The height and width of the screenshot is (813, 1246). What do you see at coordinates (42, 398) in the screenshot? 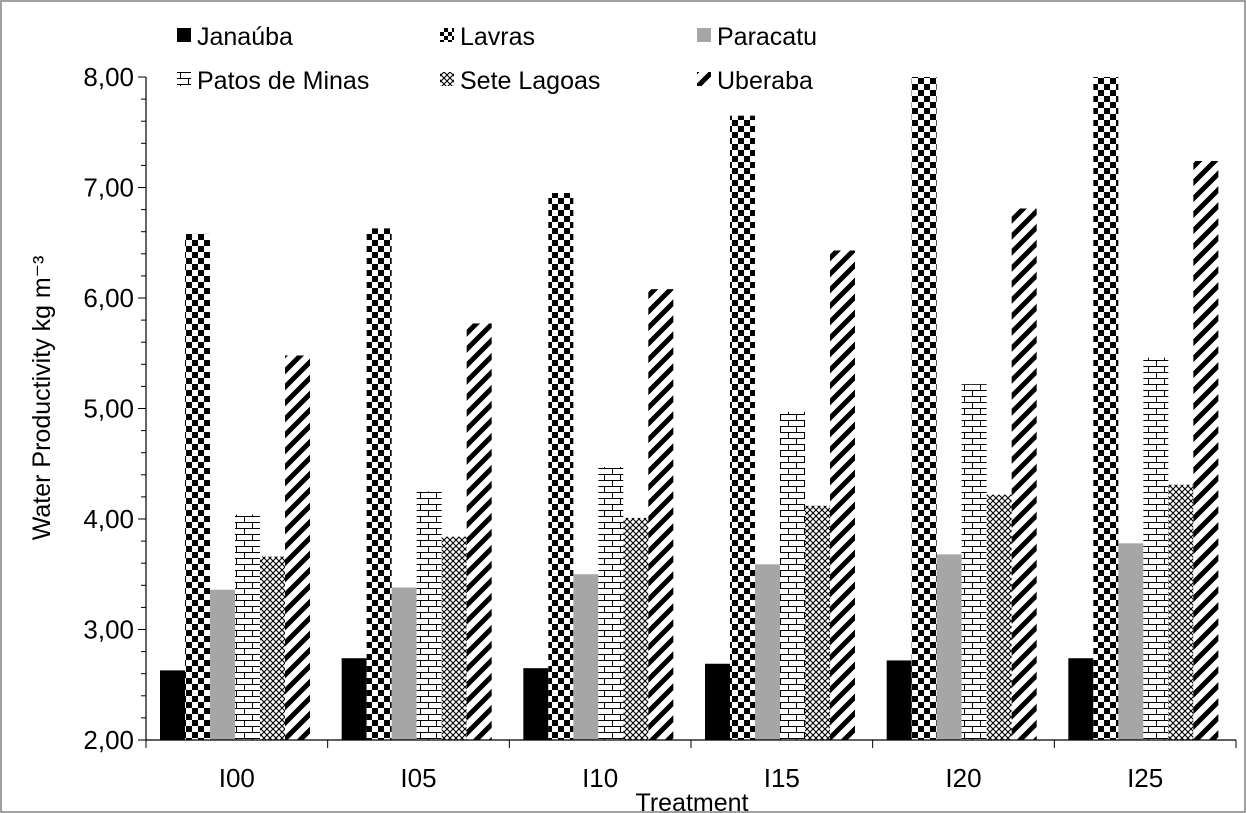
I see `y-axis-title: Water Productivity kg m⁻³` at bounding box center [42, 398].